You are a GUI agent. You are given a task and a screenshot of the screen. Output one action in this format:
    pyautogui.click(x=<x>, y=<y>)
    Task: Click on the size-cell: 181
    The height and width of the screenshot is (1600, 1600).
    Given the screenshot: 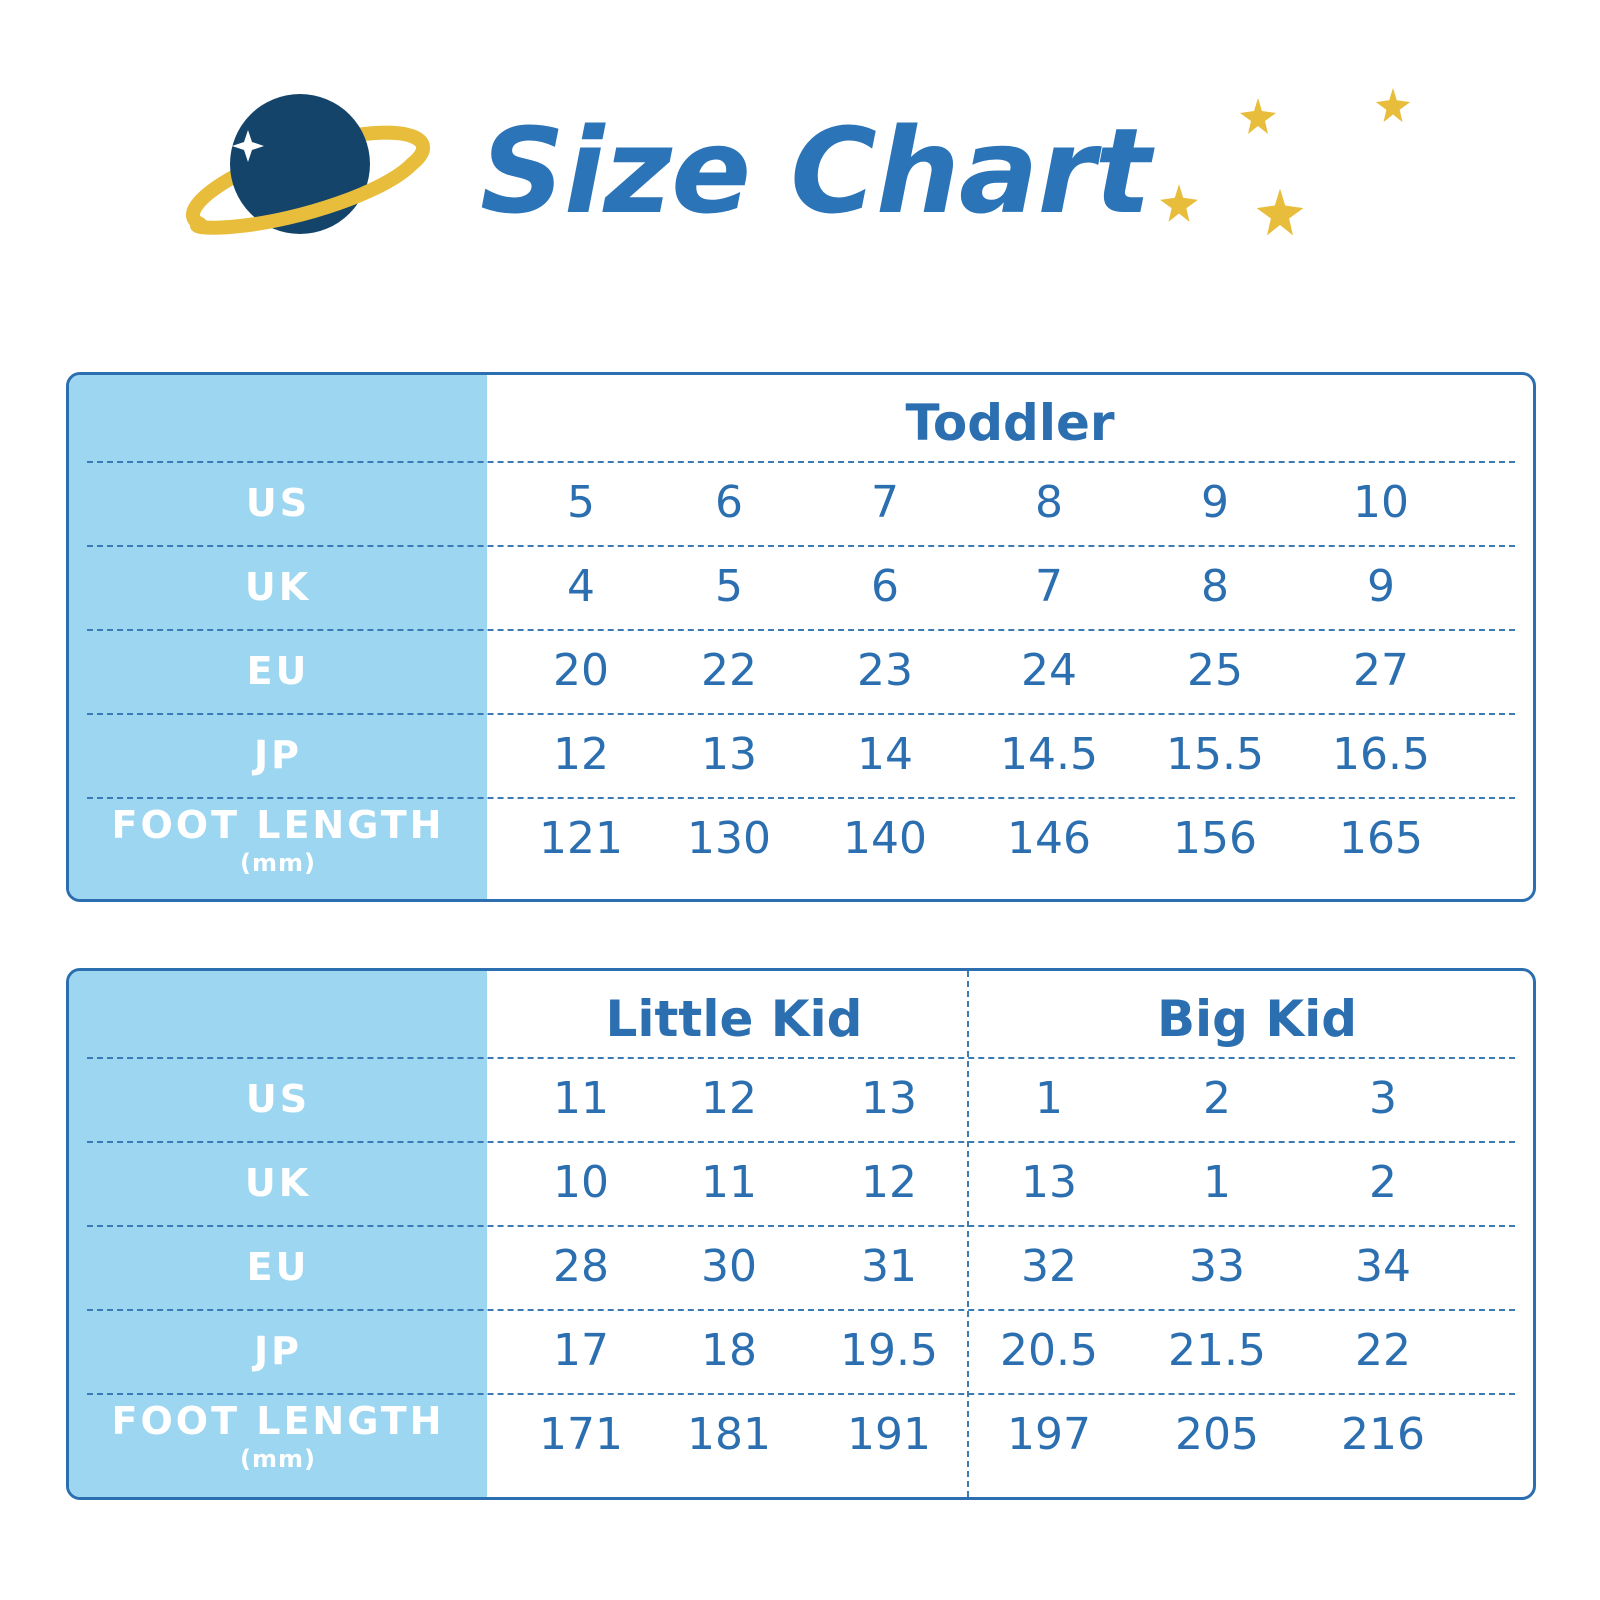 What is the action you would take?
    pyautogui.click(x=729, y=1434)
    